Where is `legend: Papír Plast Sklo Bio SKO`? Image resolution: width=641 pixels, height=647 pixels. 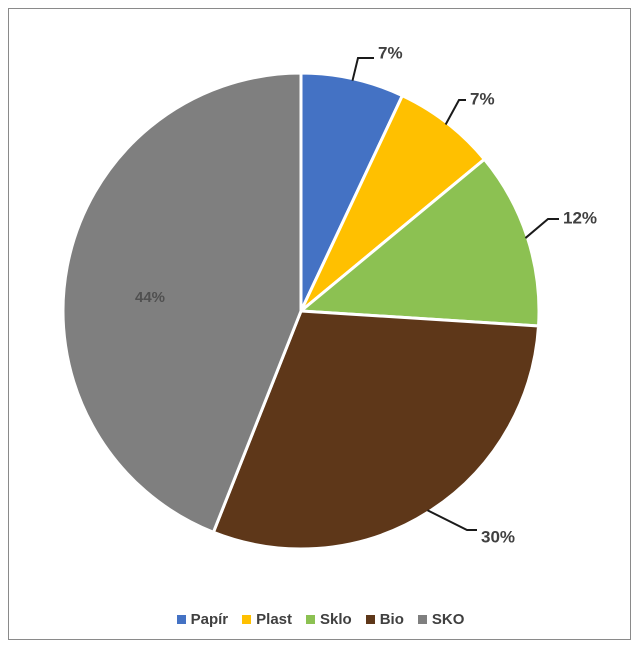 legend: Papír Plast Sklo Bio SKO is located at coordinates (320, 619).